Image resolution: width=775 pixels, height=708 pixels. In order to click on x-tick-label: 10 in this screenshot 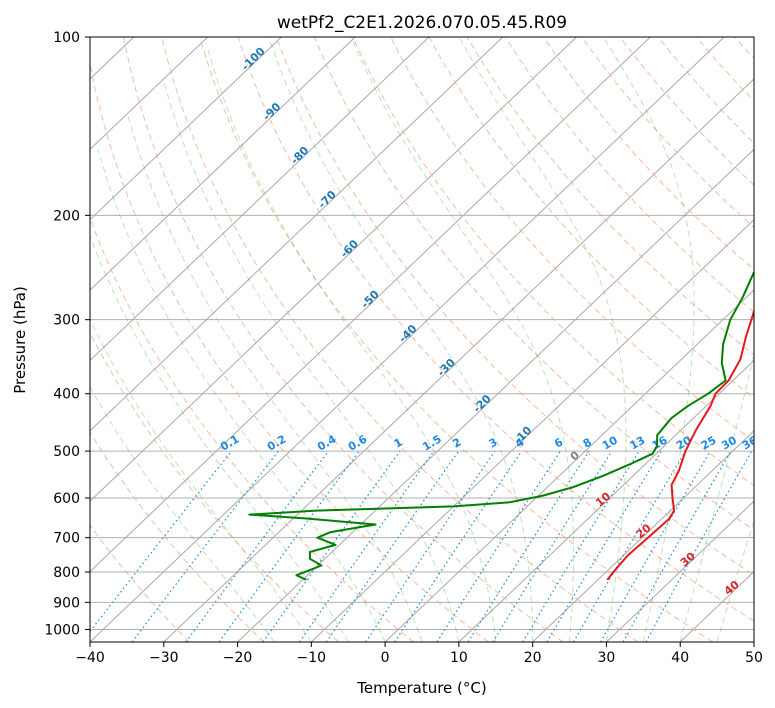, I will do `click(459, 658)`.